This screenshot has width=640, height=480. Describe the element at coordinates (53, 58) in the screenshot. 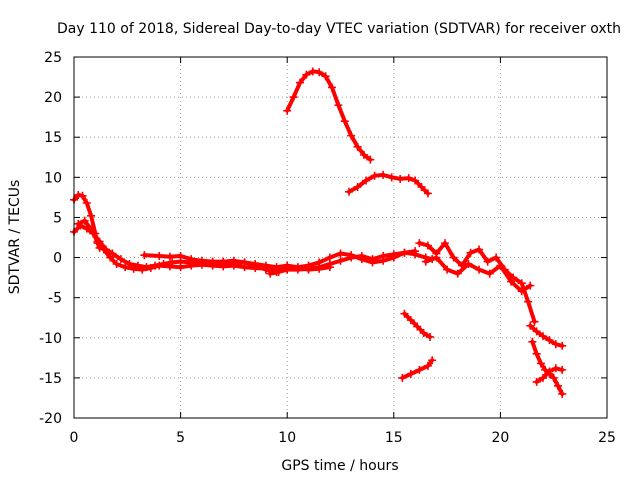

I see `y-tick-label: 25` at that location.